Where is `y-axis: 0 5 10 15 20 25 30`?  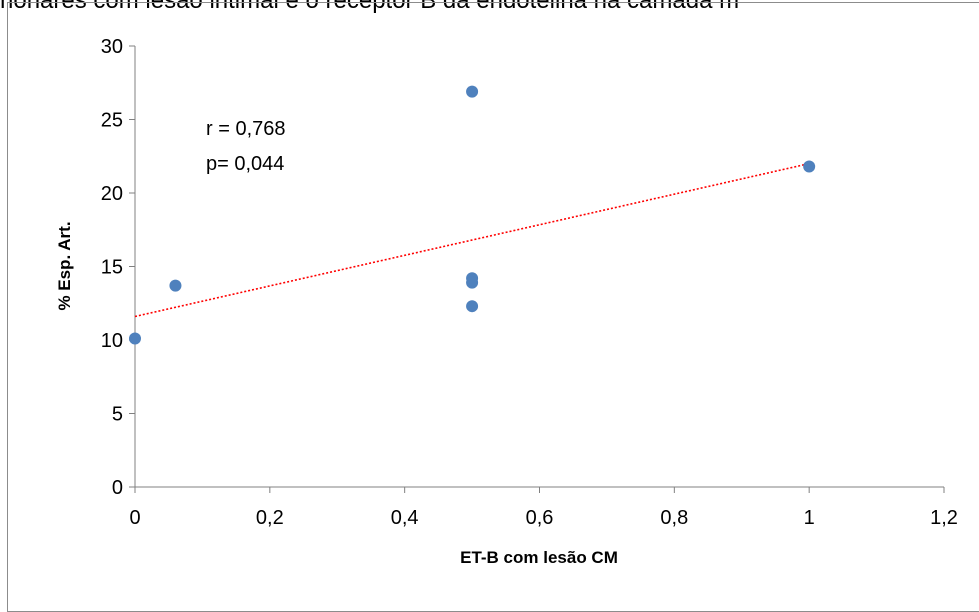 y-axis: 0 5 10 15 20 25 30 is located at coordinates (118, 267).